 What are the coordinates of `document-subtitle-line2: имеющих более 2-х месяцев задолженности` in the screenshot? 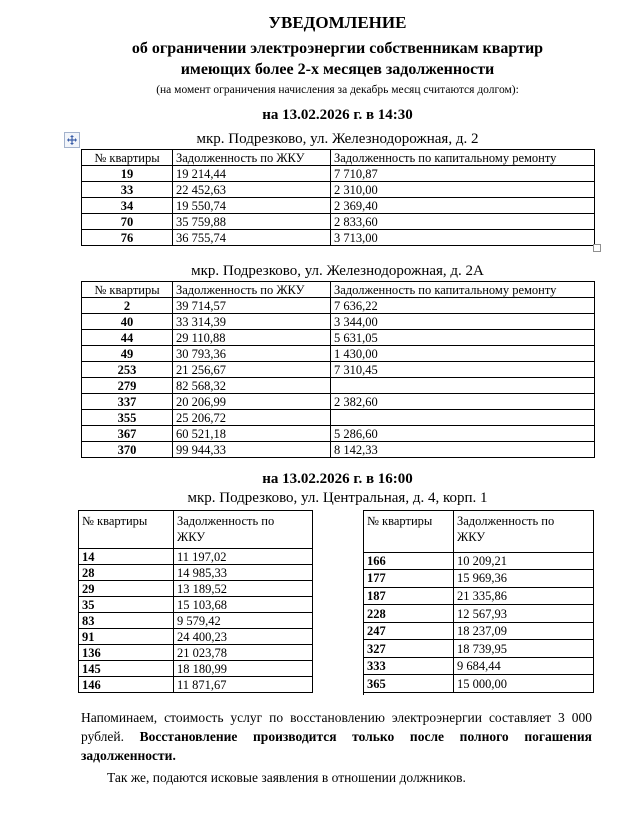 It's located at (337, 69).